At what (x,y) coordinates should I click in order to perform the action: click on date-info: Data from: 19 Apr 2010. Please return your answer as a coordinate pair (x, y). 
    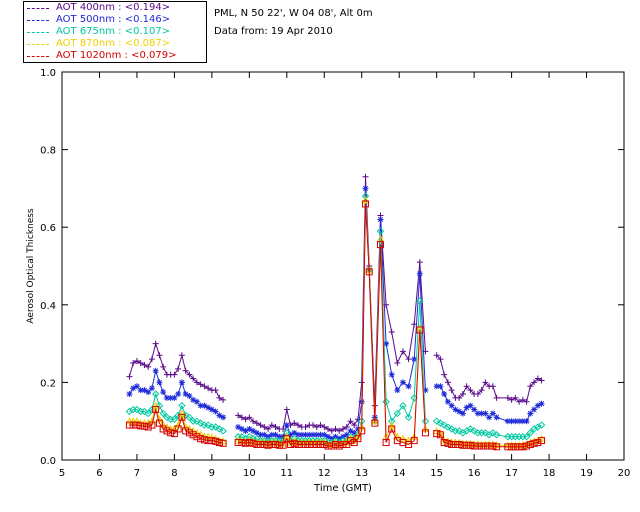
    Looking at the image, I should click on (273, 31).